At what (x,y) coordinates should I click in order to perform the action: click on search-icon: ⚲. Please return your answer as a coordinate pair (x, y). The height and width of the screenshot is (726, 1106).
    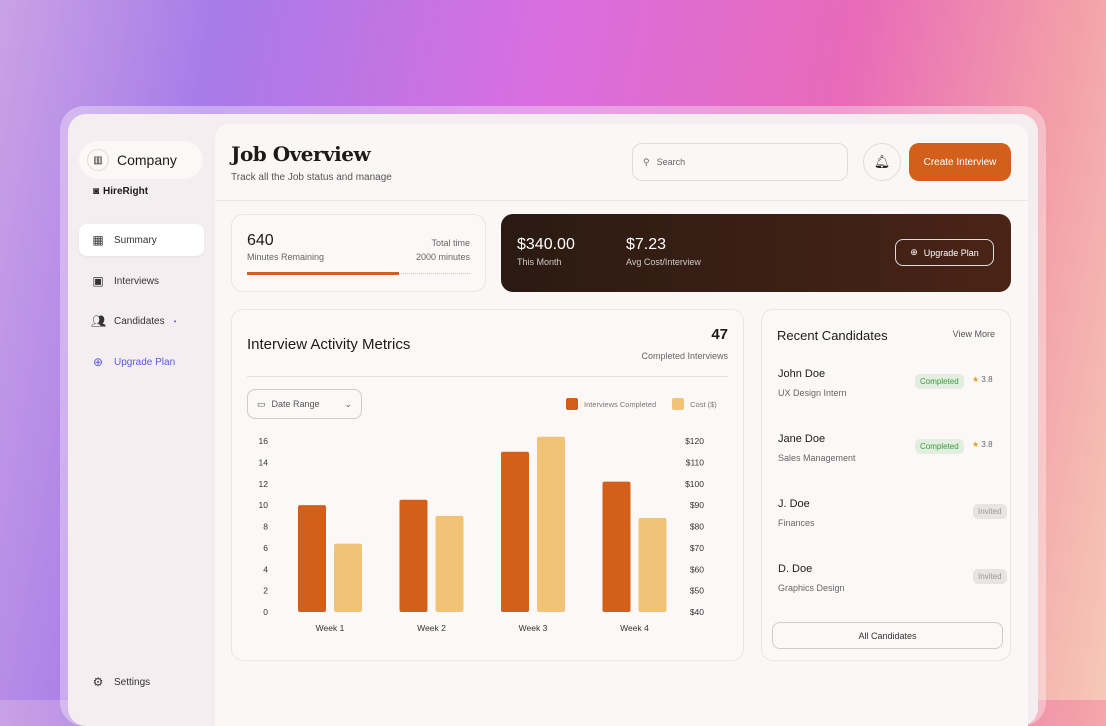
    Looking at the image, I should click on (646, 161).